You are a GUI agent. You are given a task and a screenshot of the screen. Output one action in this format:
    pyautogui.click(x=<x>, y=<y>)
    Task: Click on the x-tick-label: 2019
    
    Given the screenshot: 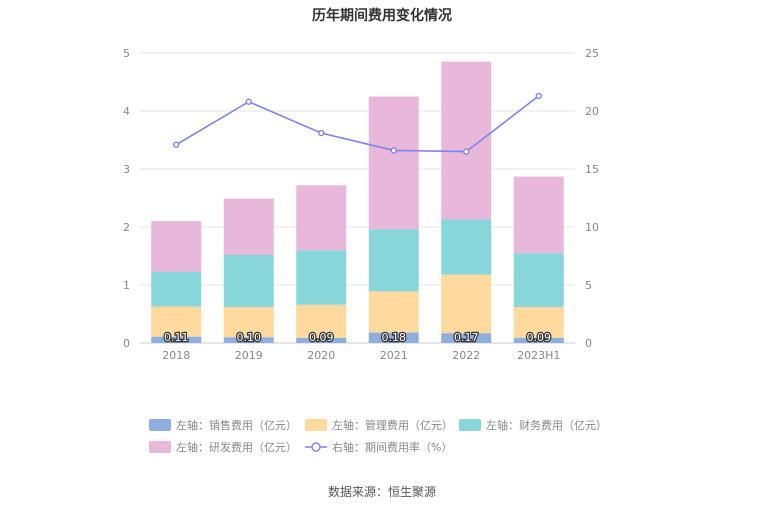 What is the action you would take?
    pyautogui.click(x=249, y=355)
    